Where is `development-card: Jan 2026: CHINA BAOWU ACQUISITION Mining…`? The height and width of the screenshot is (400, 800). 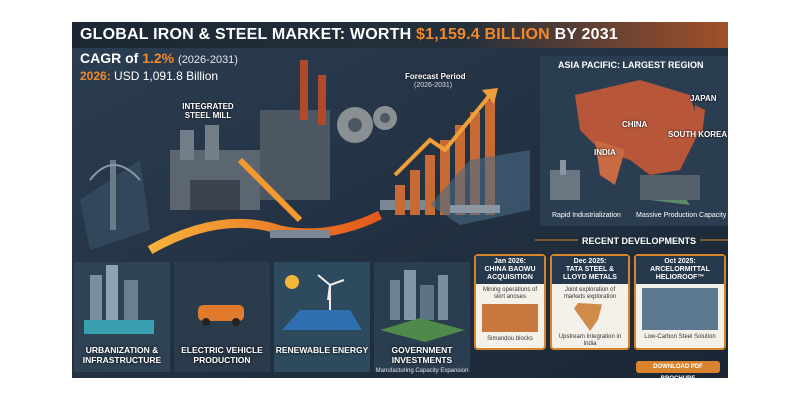
development-card: Jan 2026: CHINA BAOWU ACQUISITION Mining… is located at coordinates (510, 302).